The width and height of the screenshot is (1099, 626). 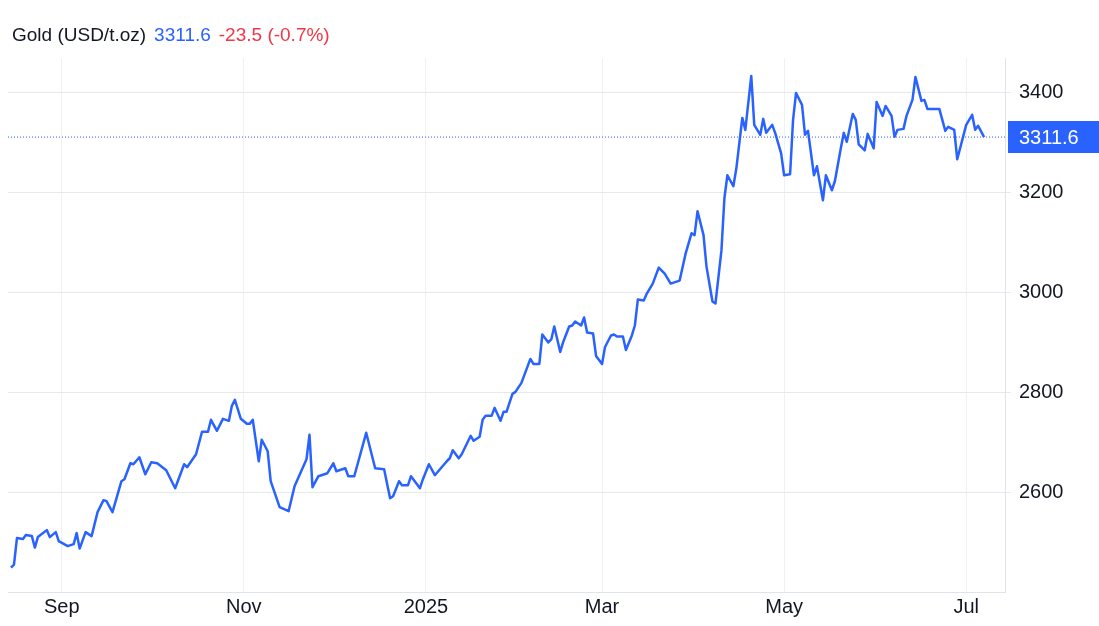 I want to click on y-tick-label: 2600, so click(x=1041, y=490).